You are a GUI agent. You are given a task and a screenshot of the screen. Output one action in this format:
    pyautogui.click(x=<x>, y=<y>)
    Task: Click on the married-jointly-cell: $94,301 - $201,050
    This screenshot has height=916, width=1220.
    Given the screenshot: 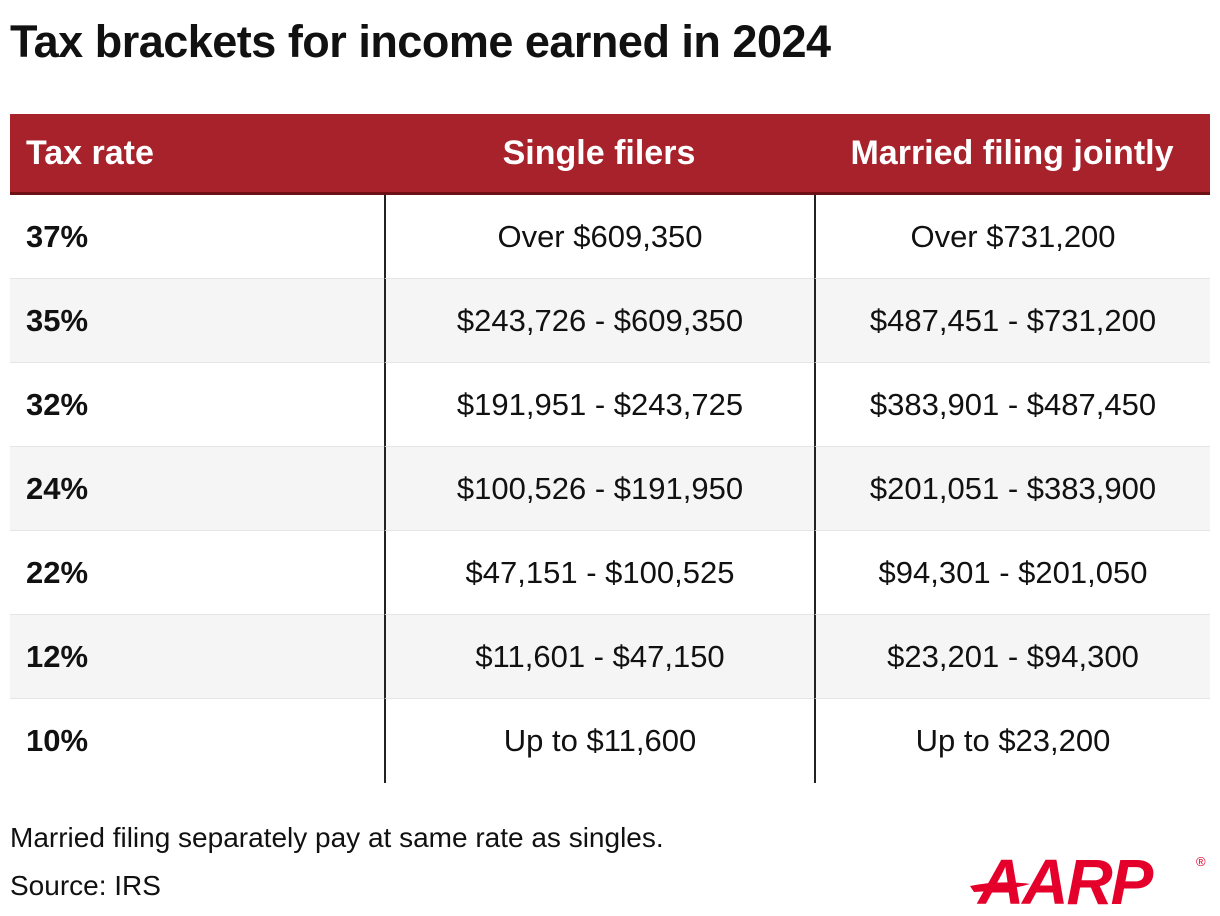 What is the action you would take?
    pyautogui.click(x=1012, y=573)
    